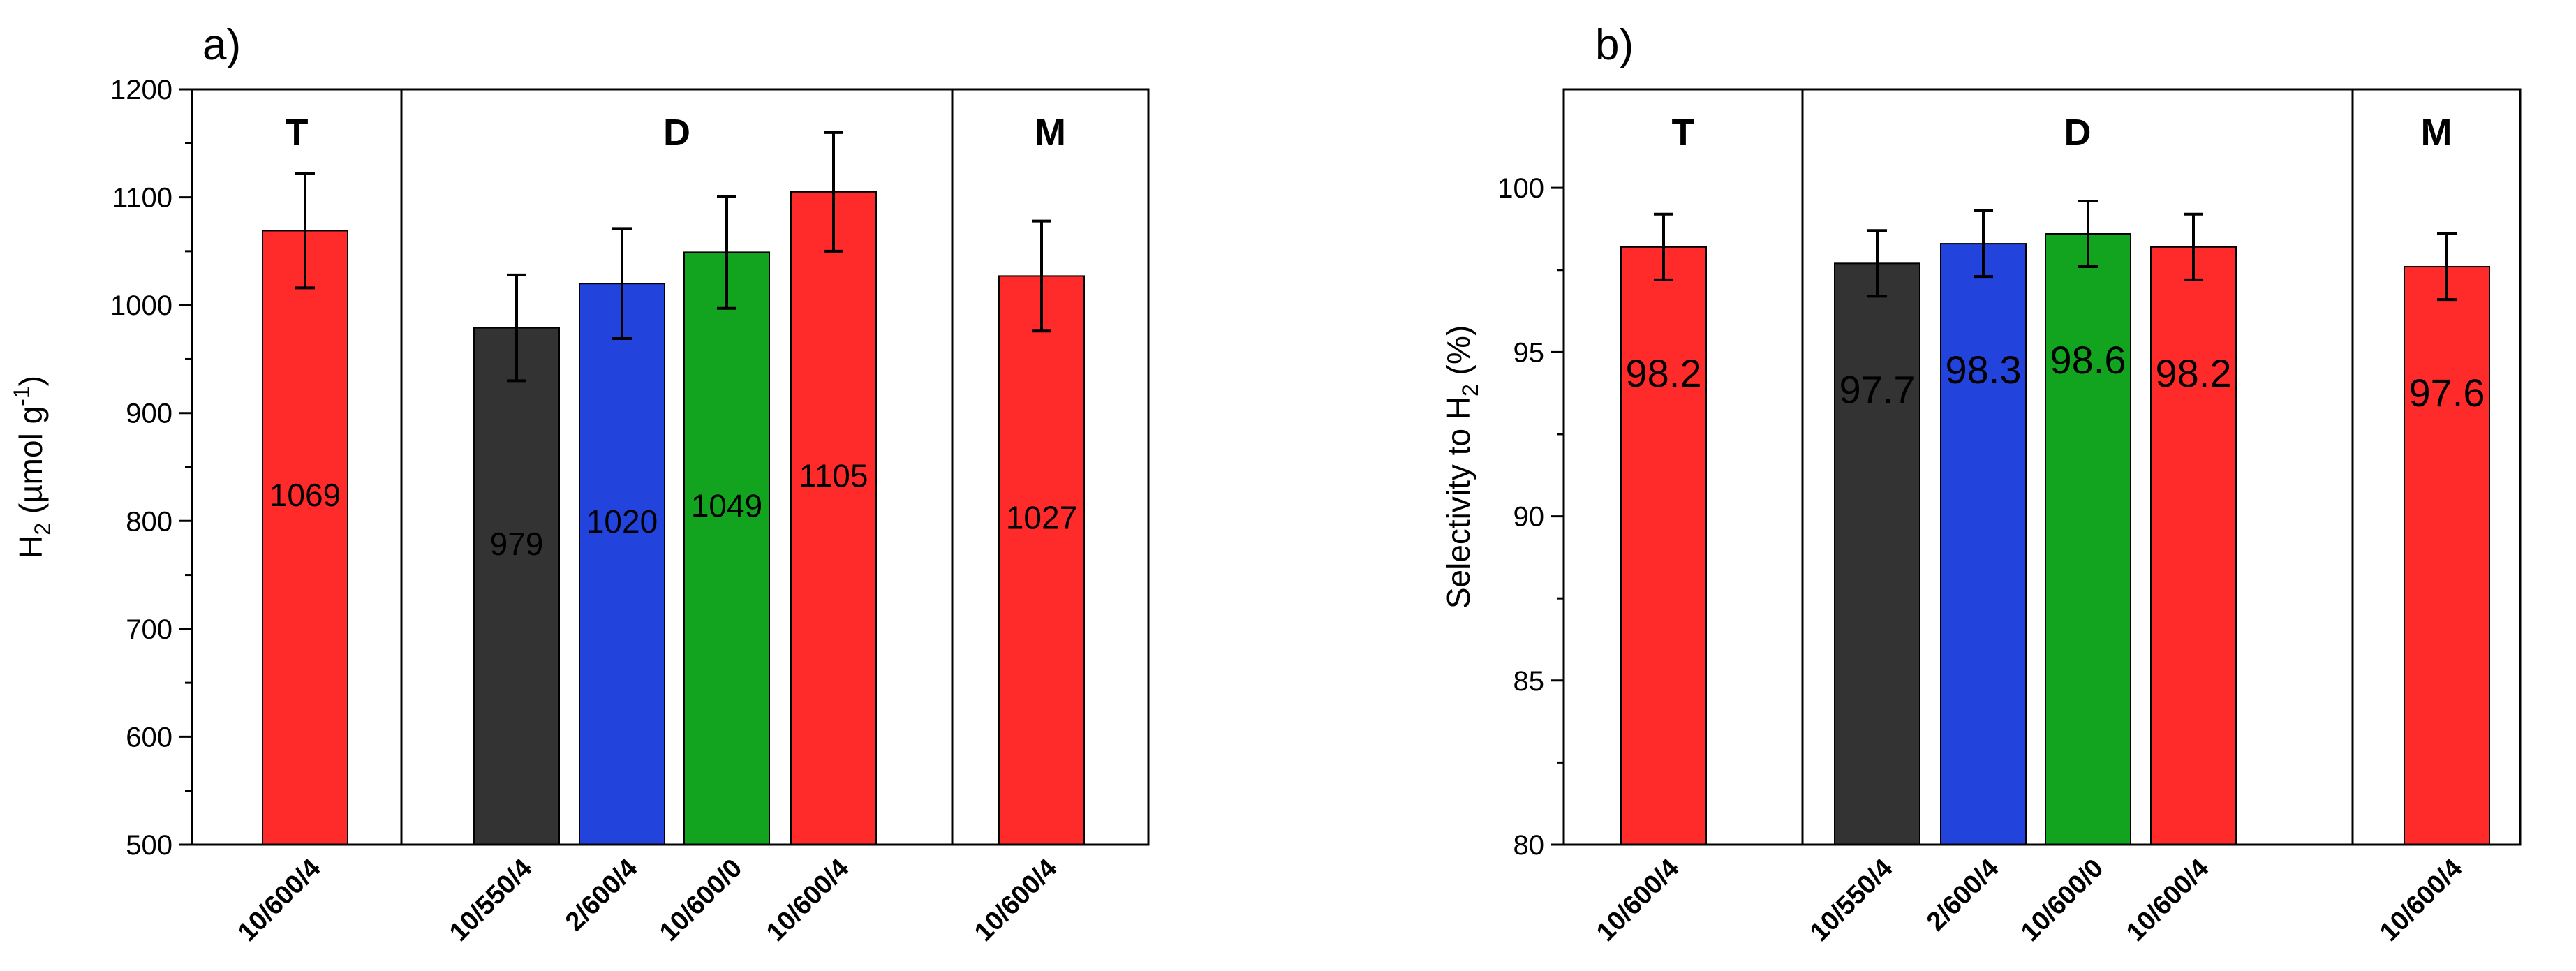  I want to click on y-tick-label: 600, so click(149, 737).